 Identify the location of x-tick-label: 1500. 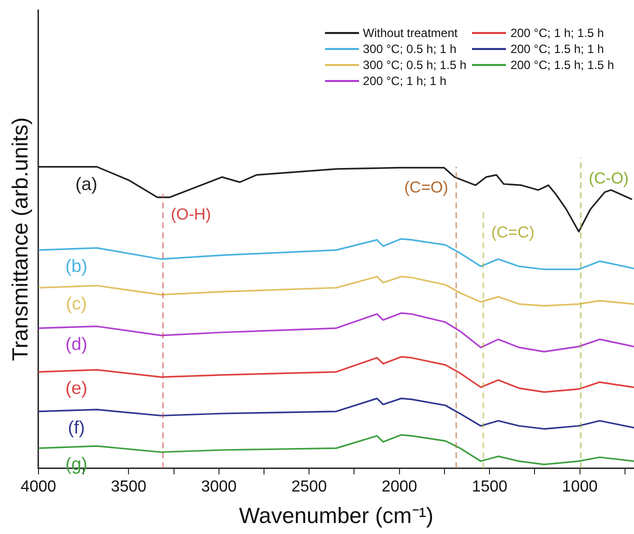
(490, 487).